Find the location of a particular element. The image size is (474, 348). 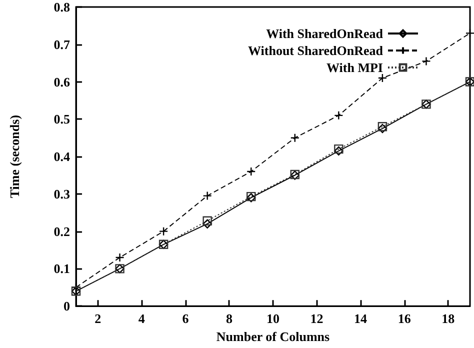

legend-label: Without SharedOnRead is located at coordinates (316, 50).